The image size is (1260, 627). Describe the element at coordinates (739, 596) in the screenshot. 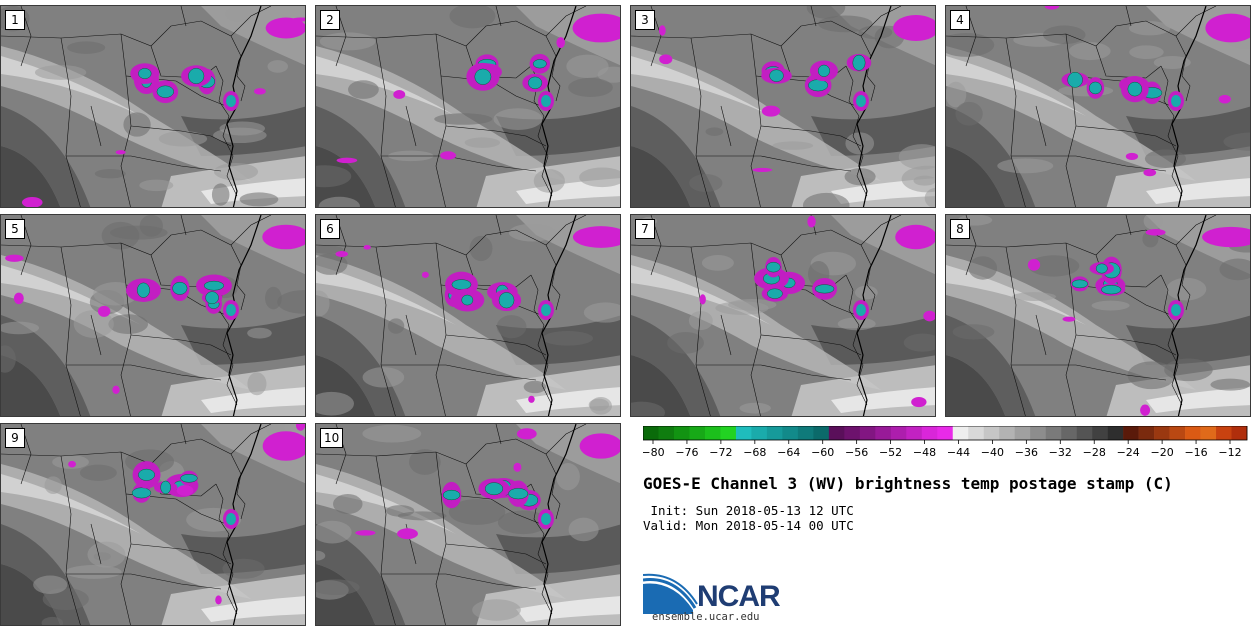

I see `ncar-wordmark: NCAR` at that location.